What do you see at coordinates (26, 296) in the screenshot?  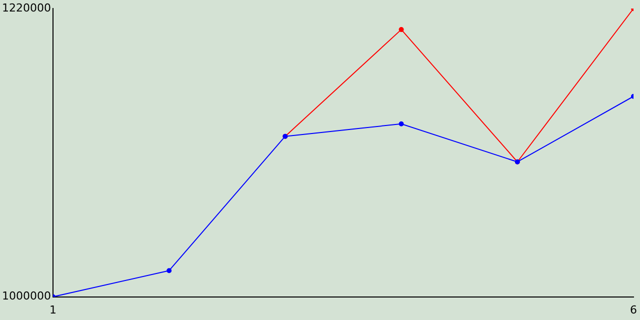 I see `y-tick-label: 1000000` at bounding box center [26, 296].